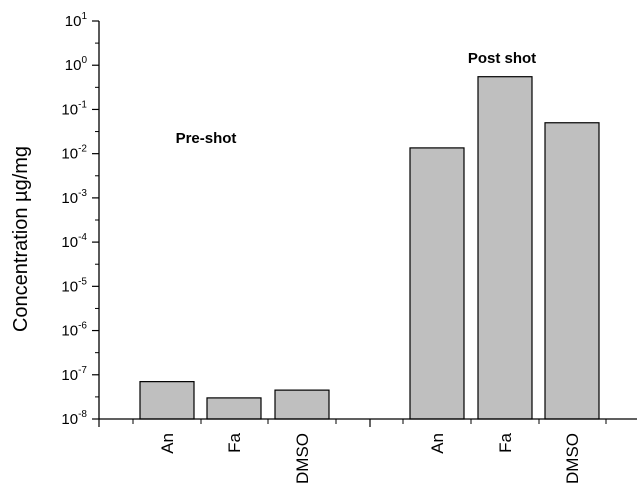 The height and width of the screenshot is (504, 637). What do you see at coordinates (74, 108) in the screenshot?
I see `y-tick-label: 10⁻¹` at bounding box center [74, 108].